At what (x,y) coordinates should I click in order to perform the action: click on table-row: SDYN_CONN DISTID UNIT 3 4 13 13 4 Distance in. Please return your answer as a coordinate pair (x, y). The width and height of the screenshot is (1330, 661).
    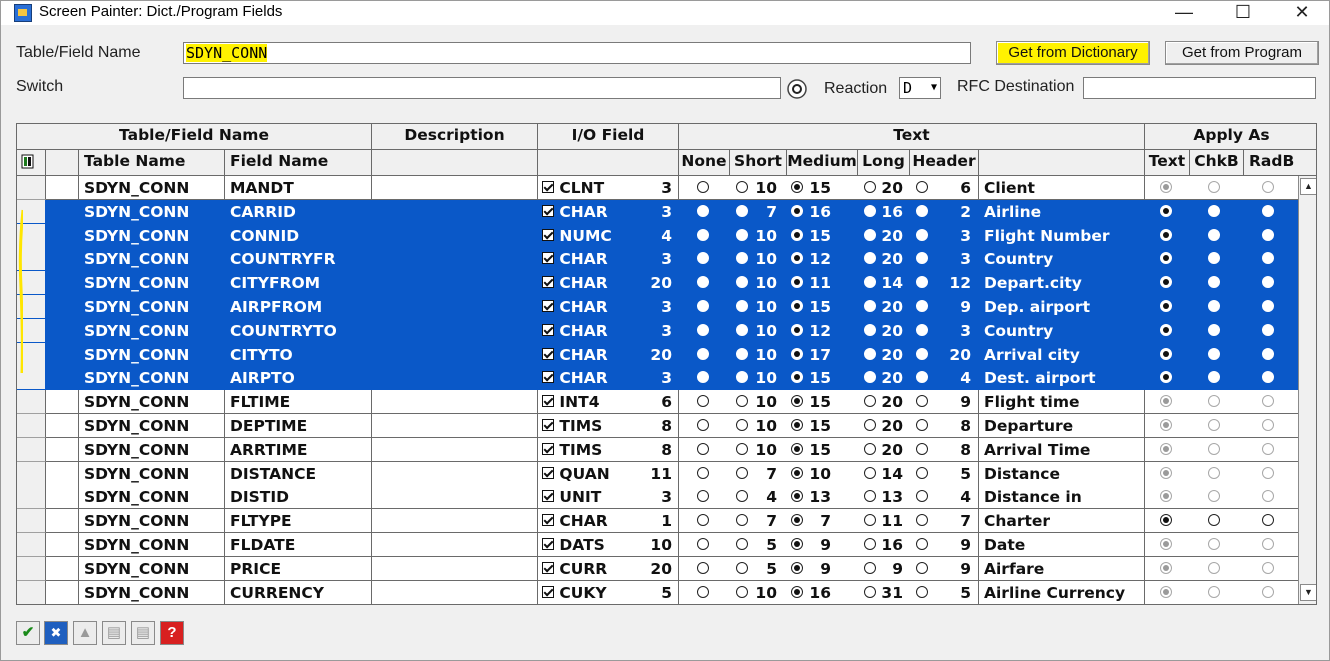
    Looking at the image, I should click on (657, 497).